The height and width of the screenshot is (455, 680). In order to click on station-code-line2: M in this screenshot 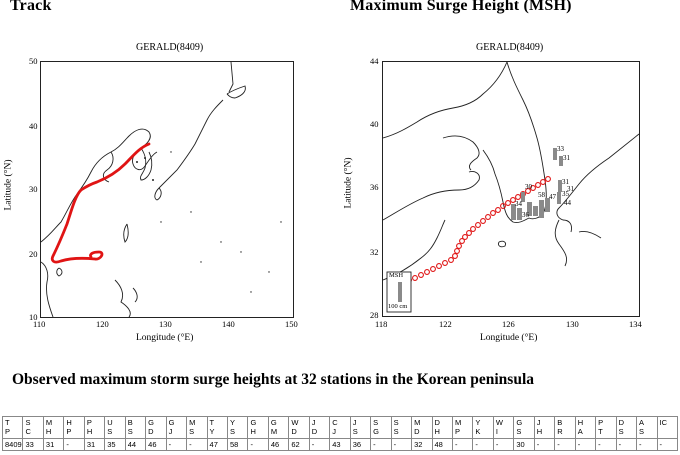, I will do `click(274, 431)`.